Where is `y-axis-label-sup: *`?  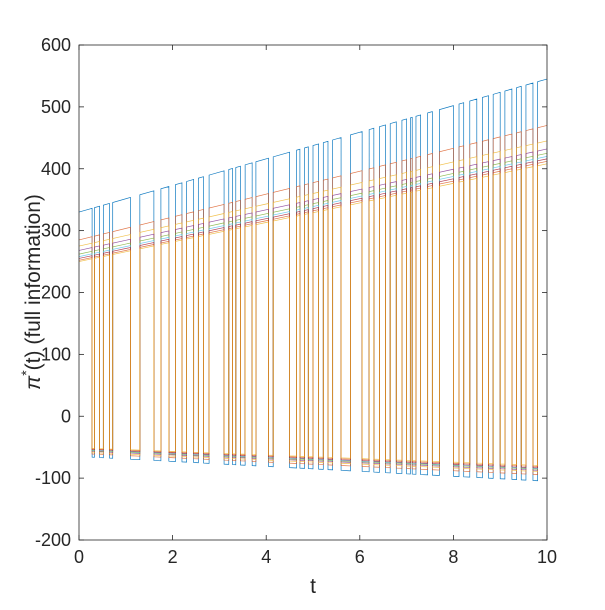
y-axis-label-sup: * is located at coordinates (26, 373).